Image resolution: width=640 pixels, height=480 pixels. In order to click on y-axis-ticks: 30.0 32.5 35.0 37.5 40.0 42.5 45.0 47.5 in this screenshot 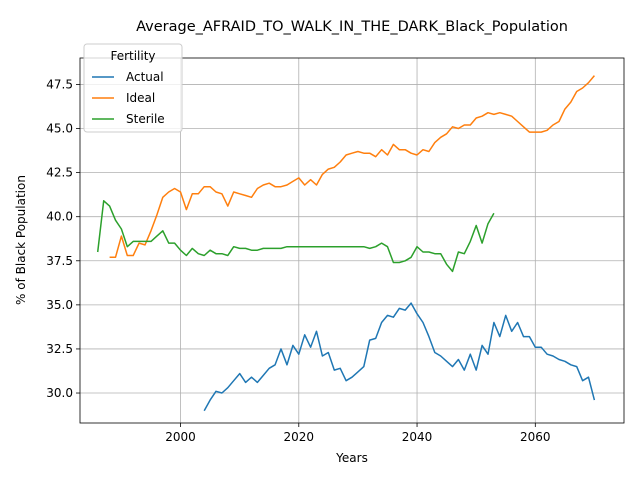, I will do `click(63, 238)`.